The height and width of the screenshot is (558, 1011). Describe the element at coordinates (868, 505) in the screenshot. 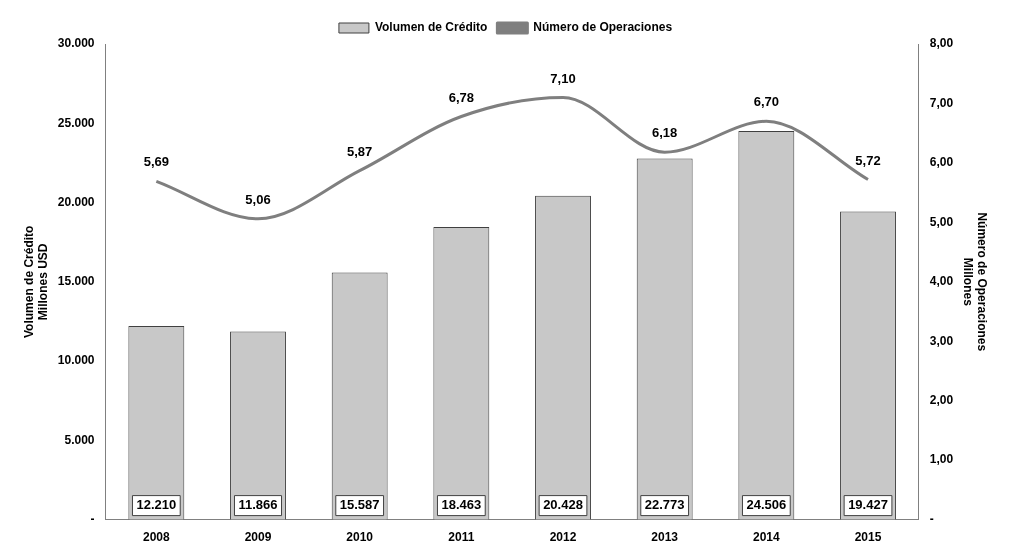

I see `data-label: 19.427` at that location.